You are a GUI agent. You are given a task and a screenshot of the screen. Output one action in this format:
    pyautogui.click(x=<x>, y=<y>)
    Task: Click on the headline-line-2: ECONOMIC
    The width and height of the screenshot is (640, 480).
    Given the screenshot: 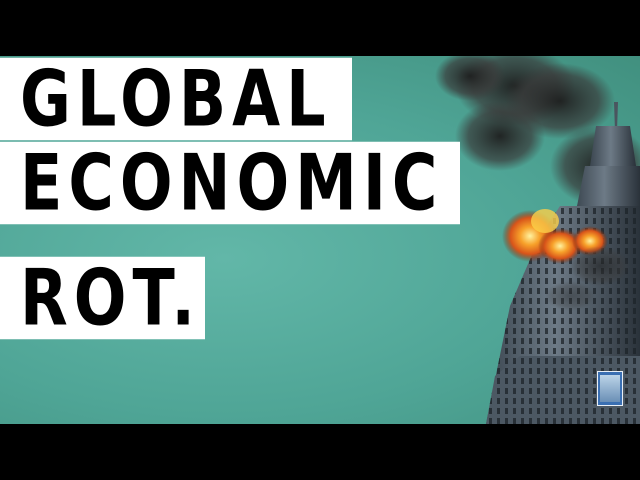 What is the action you would take?
    pyautogui.click(x=230, y=182)
    